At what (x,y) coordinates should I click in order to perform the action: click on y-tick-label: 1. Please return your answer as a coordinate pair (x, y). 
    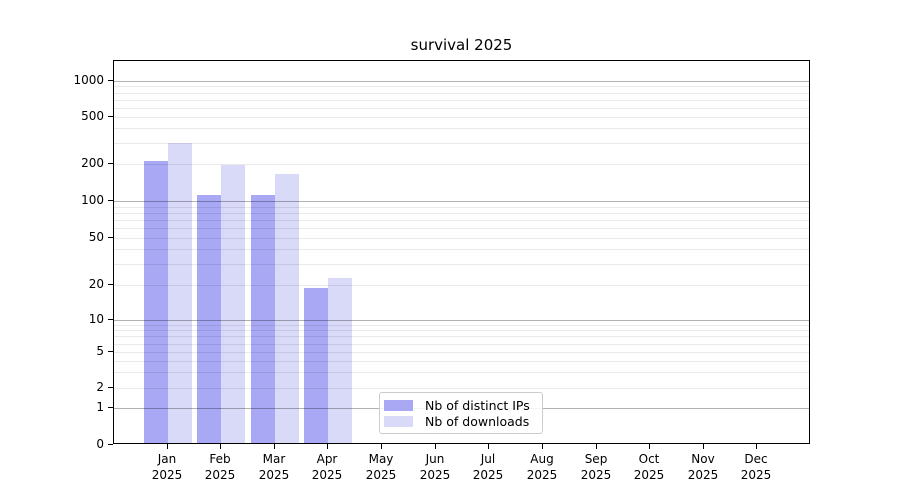
    Looking at the image, I should click on (100, 407).